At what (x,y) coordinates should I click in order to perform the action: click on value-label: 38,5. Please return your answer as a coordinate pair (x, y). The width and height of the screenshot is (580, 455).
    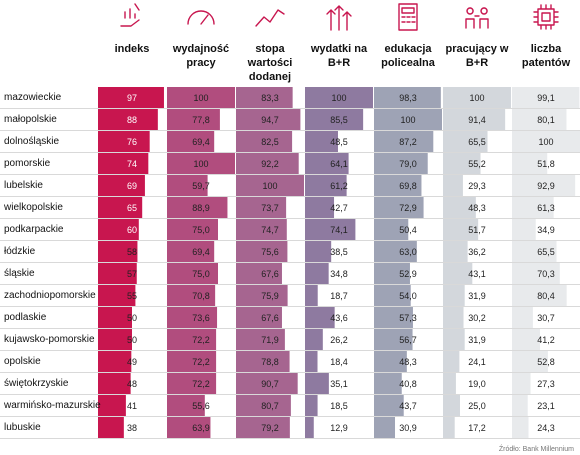
    Looking at the image, I should click on (339, 252).